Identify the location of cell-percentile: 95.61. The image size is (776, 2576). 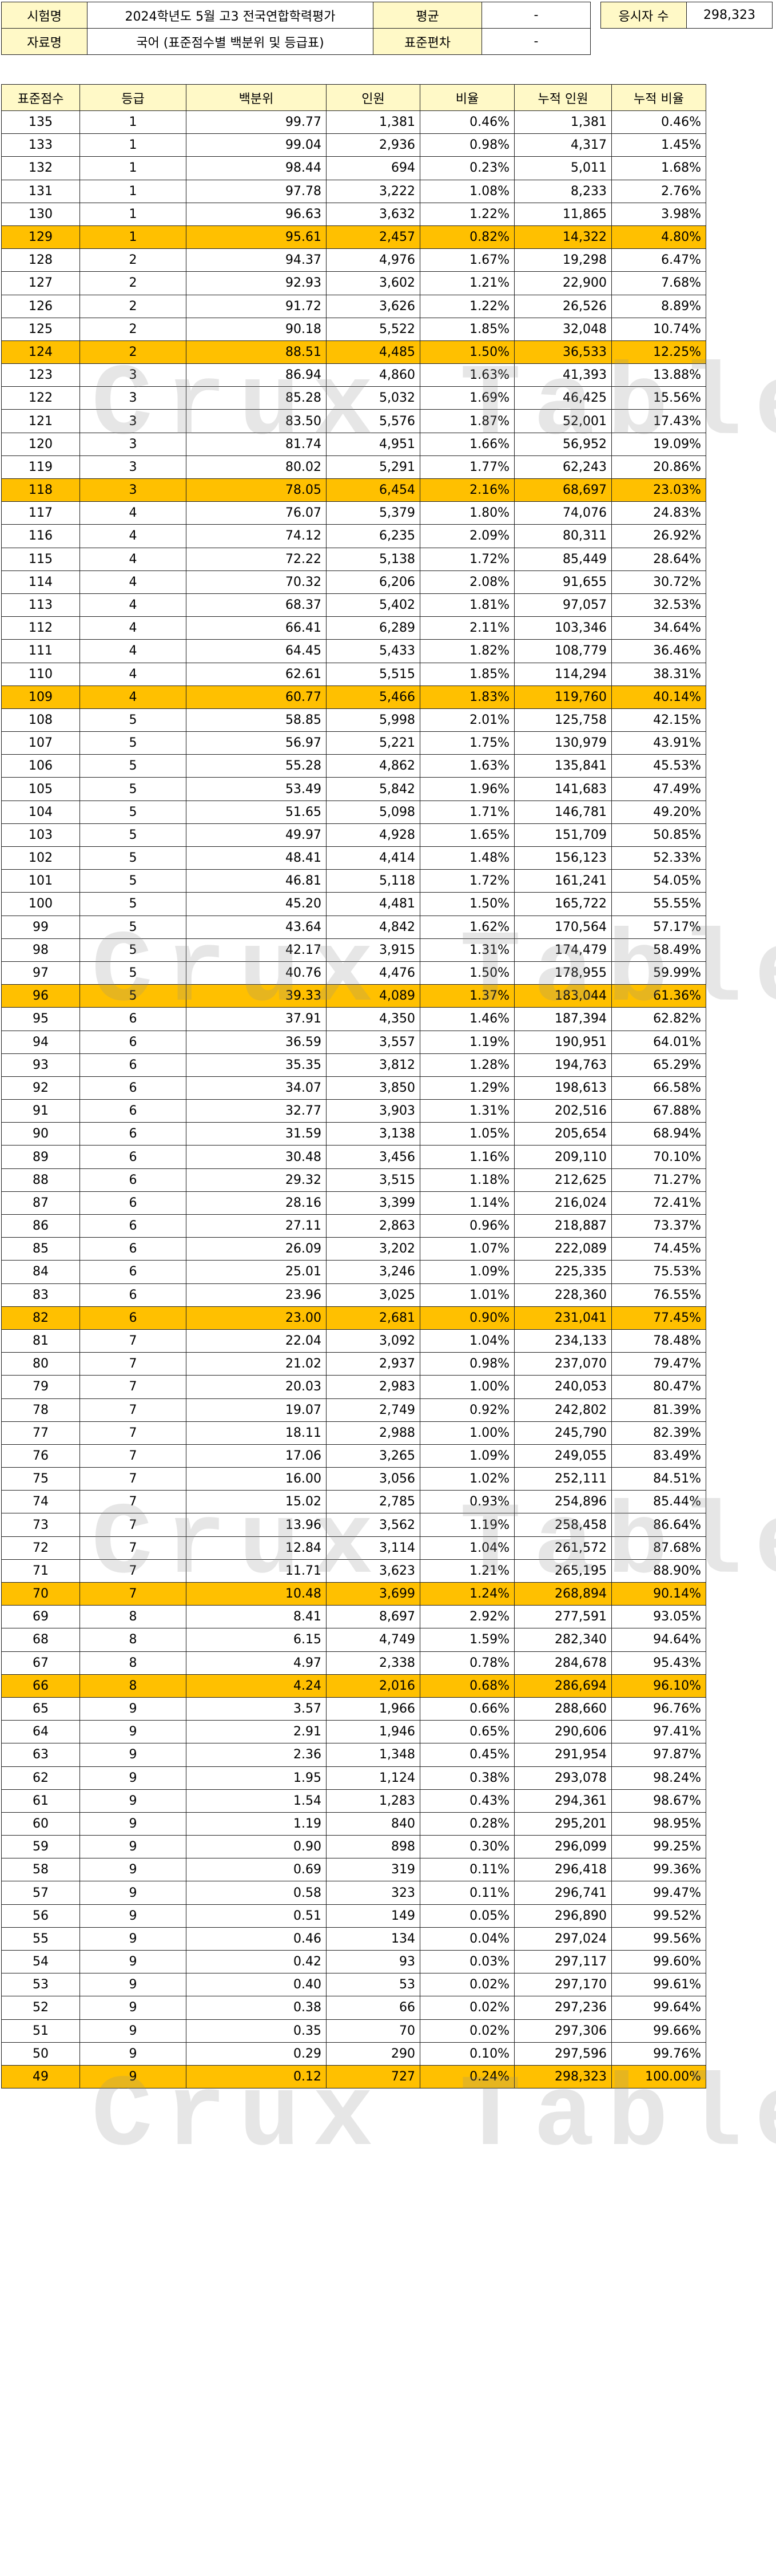
(256, 237).